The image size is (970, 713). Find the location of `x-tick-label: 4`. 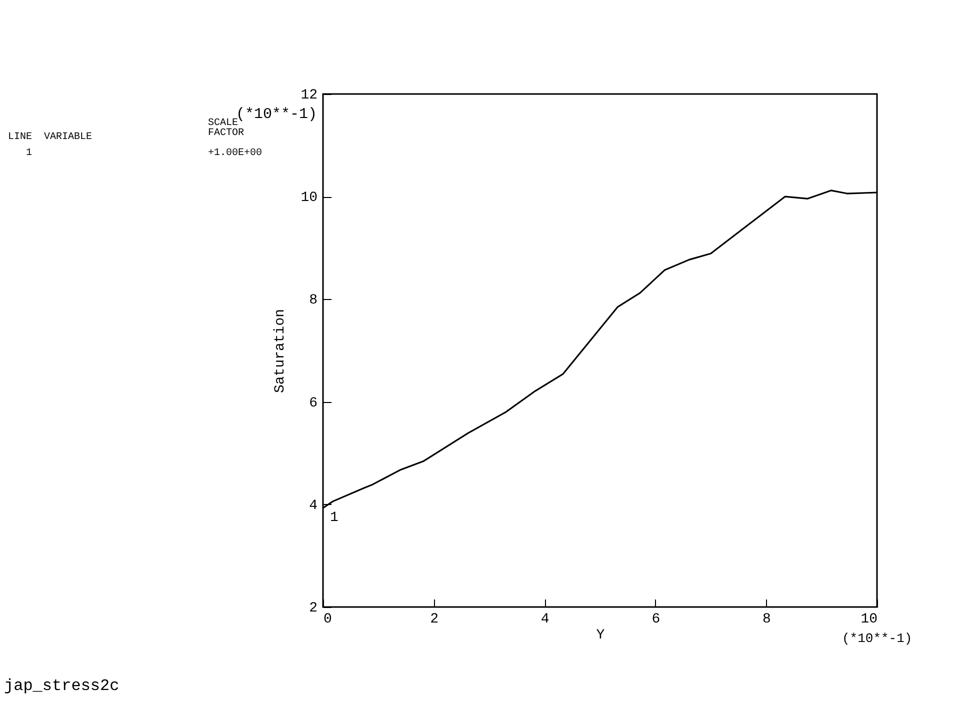

x-tick-label: 4 is located at coordinates (545, 620).